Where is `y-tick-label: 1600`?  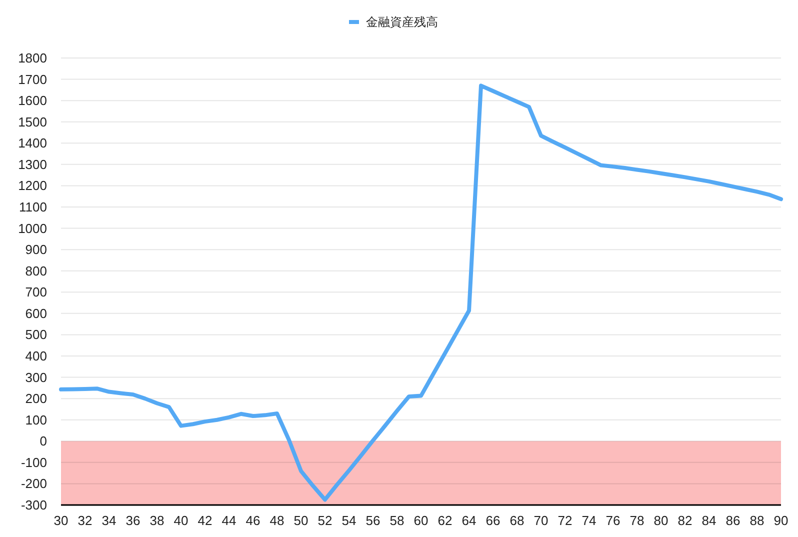
y-tick-label: 1600 is located at coordinates (32, 100).